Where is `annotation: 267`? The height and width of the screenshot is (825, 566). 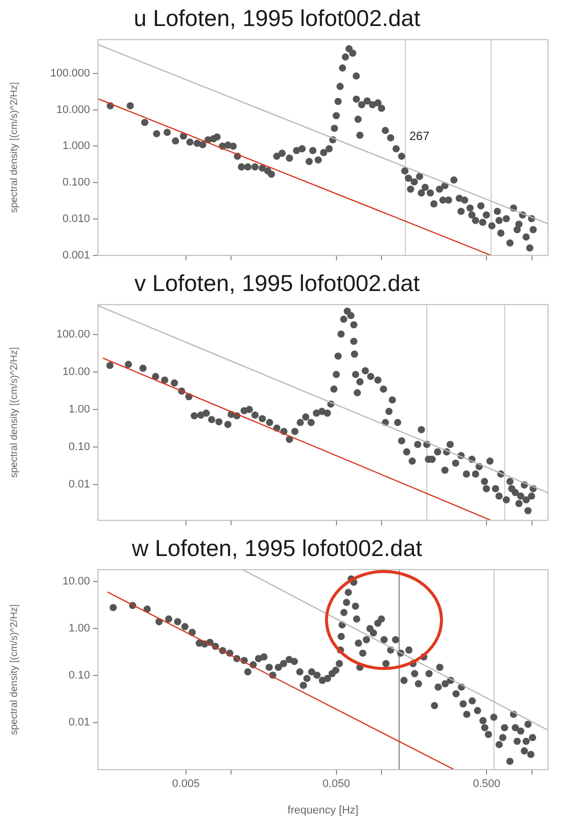
annotation: 267 is located at coordinates (419, 136).